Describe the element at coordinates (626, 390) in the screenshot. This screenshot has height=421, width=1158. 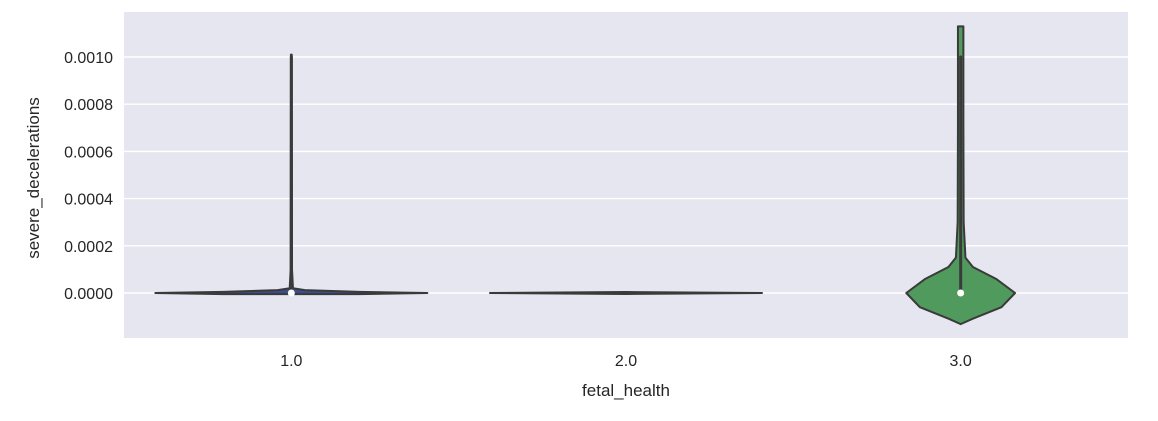
I see `x-axis-label: fetal_health` at that location.